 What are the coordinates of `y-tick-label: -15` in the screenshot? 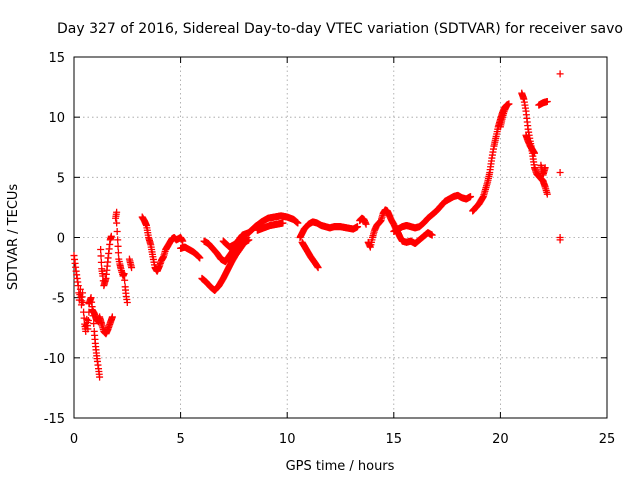 It's located at (54, 419).